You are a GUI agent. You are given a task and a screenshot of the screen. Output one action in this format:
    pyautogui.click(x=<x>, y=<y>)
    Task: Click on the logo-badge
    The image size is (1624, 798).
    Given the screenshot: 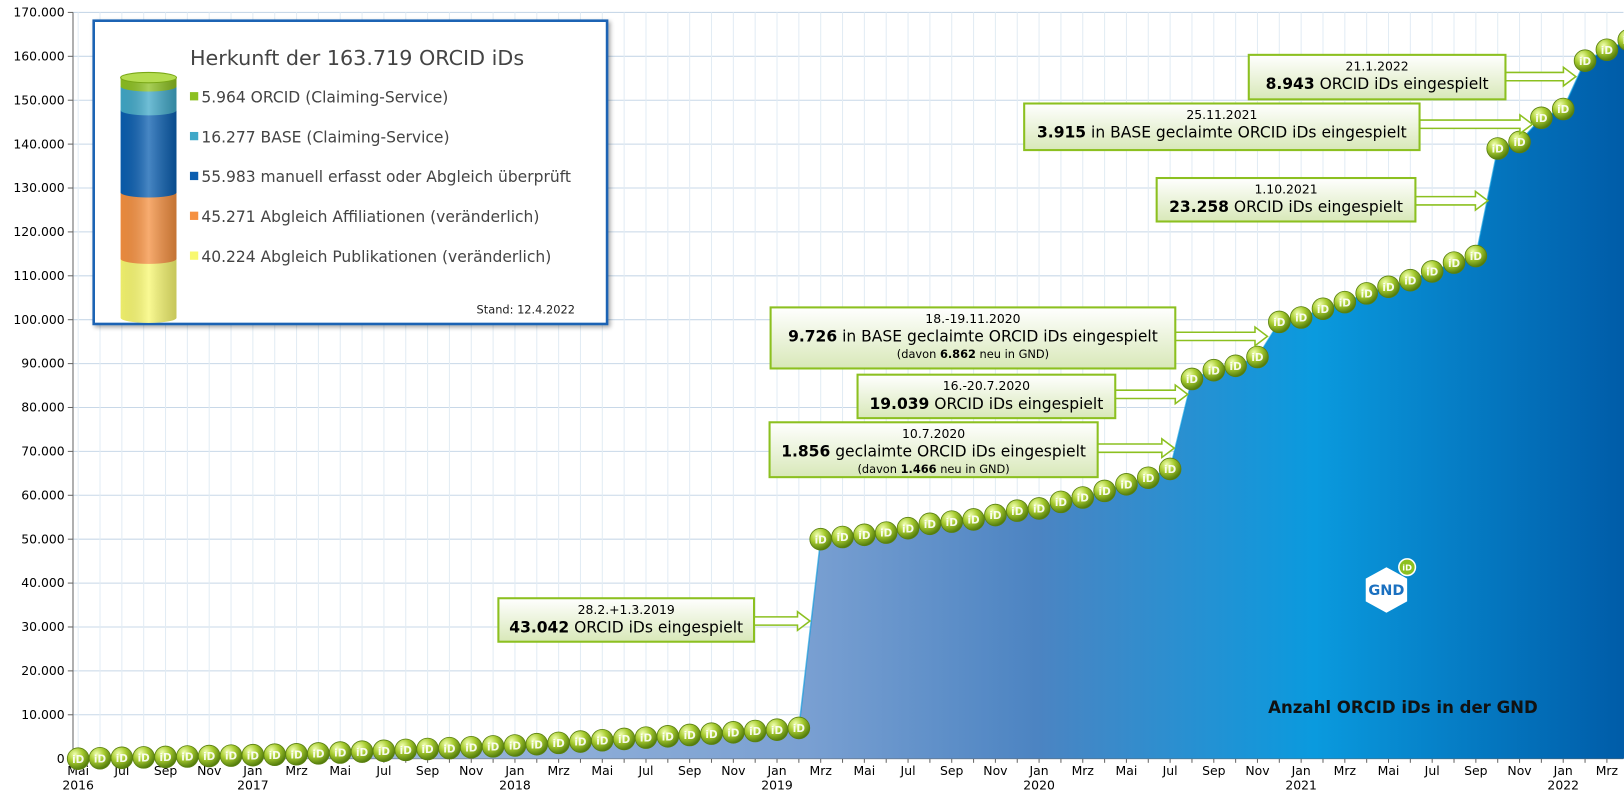 What is the action you would take?
    pyautogui.click(x=1407, y=567)
    